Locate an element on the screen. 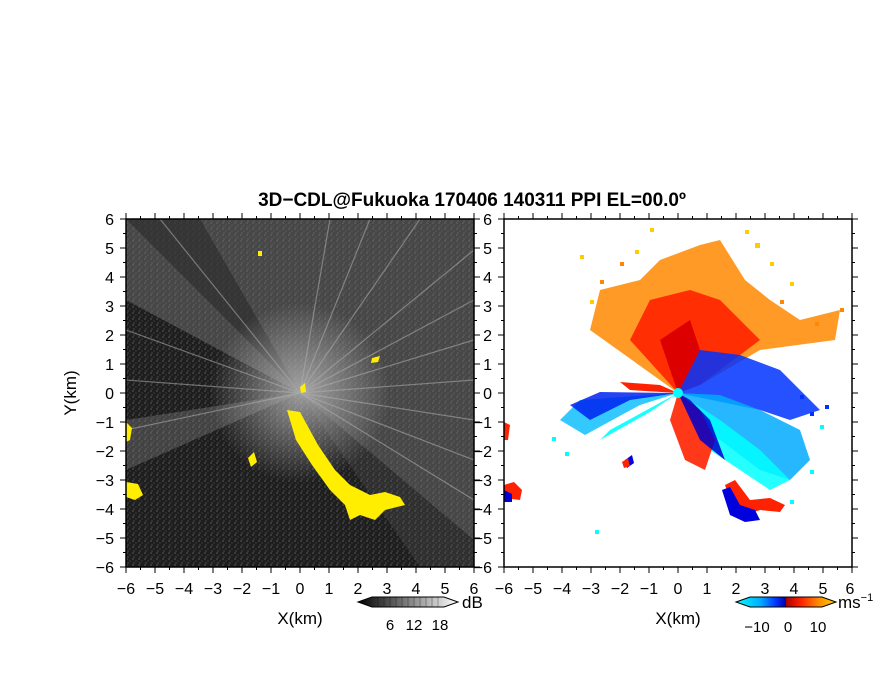  velocity-region-leftwedge-cyan is located at coordinates (639, 416).